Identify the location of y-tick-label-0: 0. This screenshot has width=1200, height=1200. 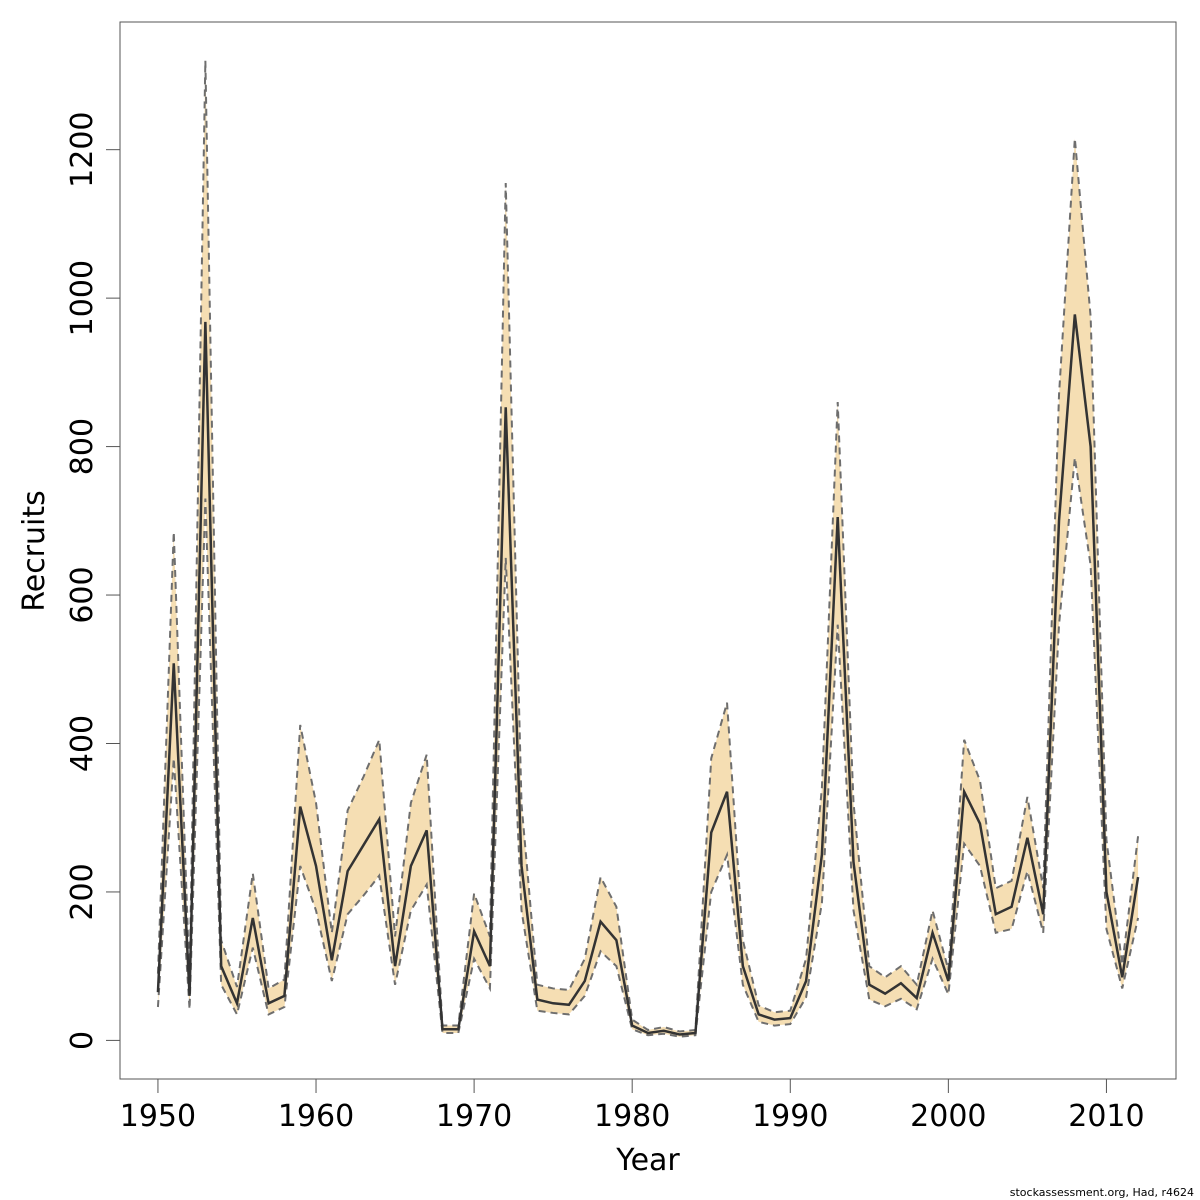
(82, 1040).